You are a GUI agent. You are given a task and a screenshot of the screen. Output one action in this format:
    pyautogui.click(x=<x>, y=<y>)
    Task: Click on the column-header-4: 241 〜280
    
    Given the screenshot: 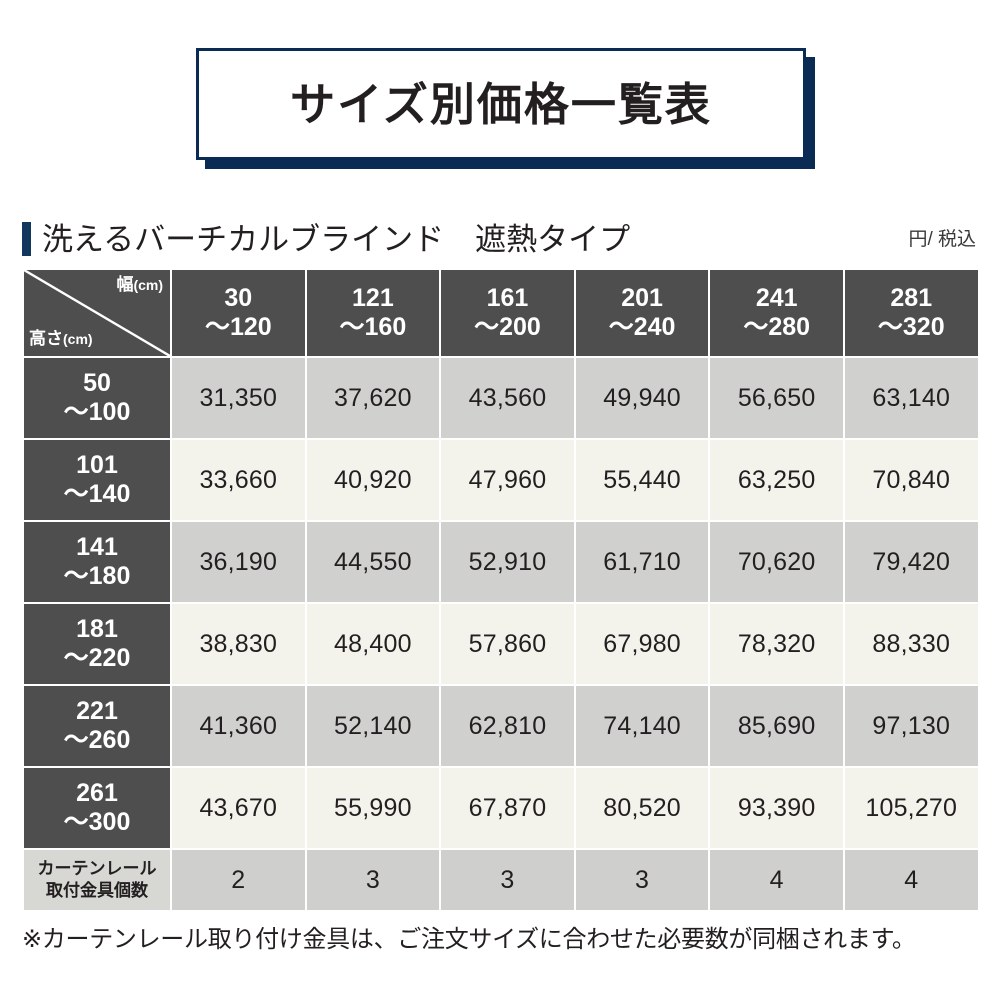 What is the action you would take?
    pyautogui.click(x=776, y=313)
    